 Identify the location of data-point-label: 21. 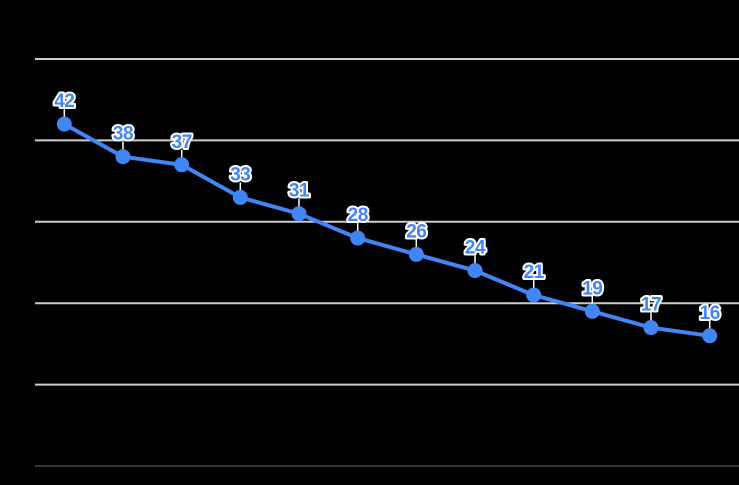
(534, 272).